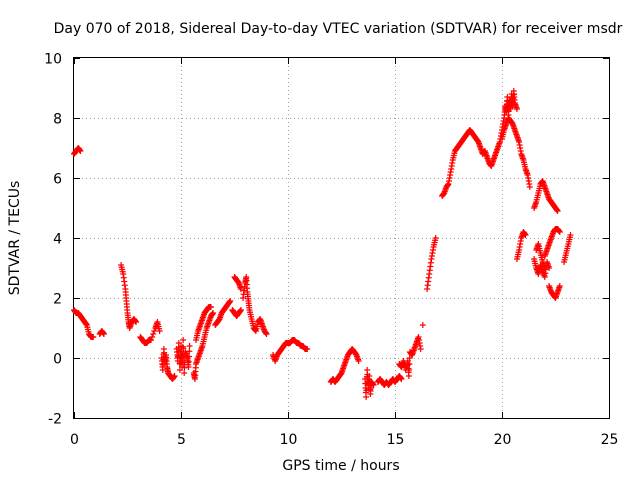  Describe the element at coordinates (57, 240) in the screenshot. I see `y-tick-label: 4` at that location.